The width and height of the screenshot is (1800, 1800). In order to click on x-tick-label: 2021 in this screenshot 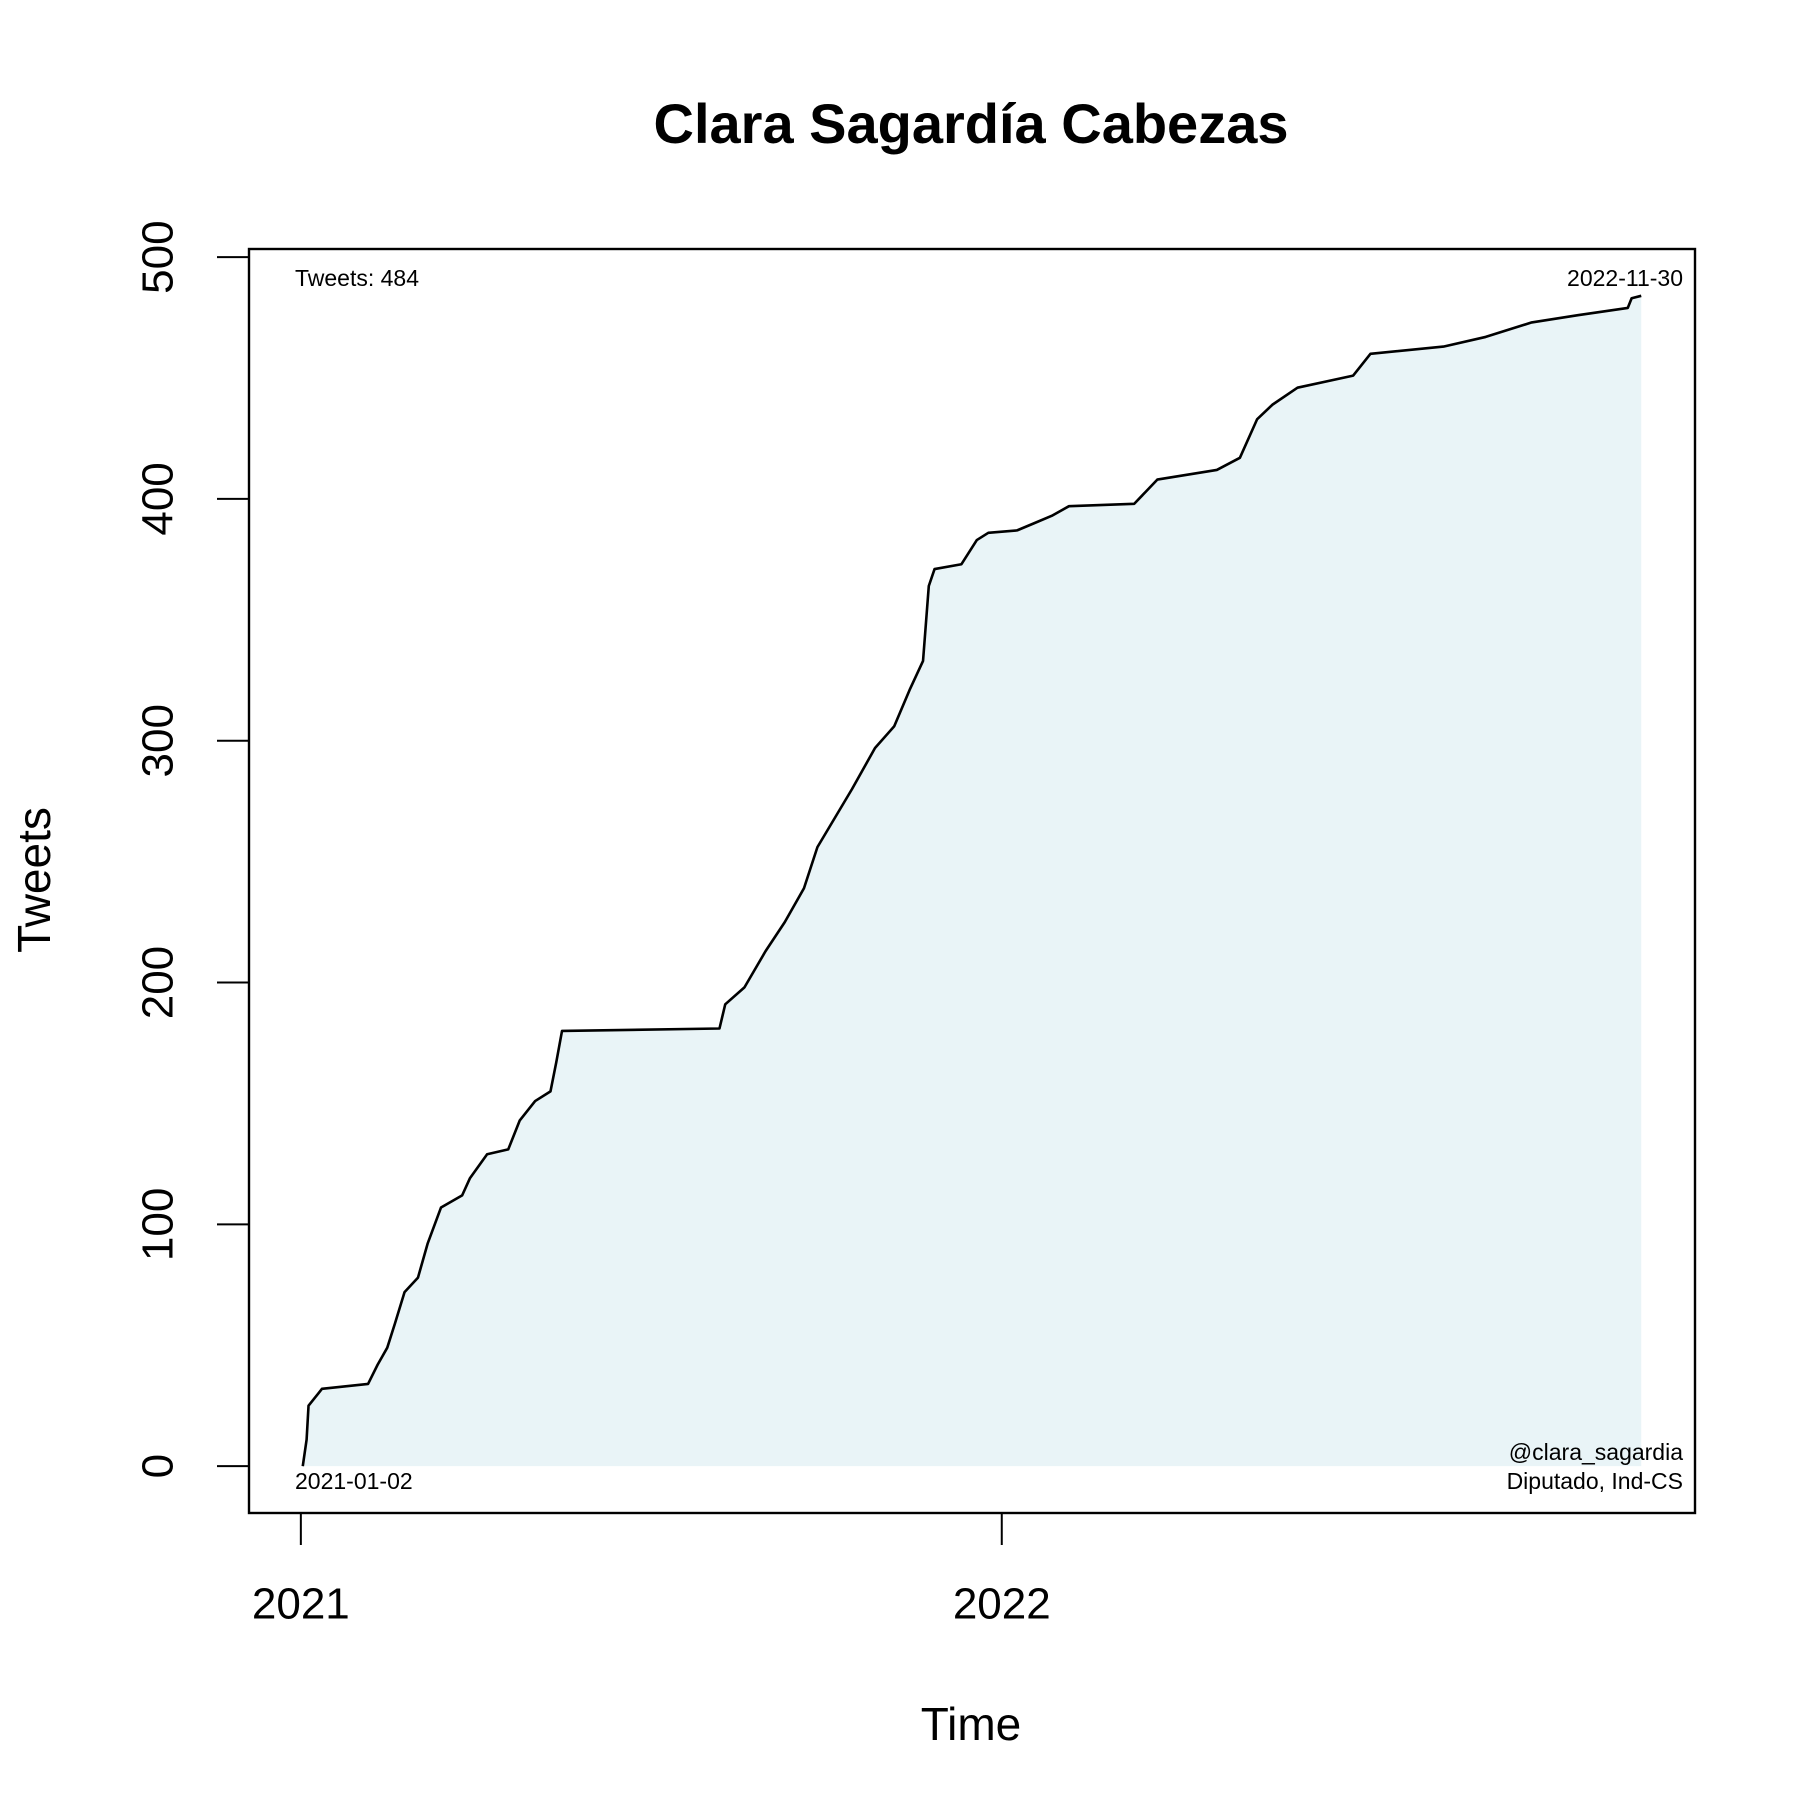, I will do `click(301, 1604)`.